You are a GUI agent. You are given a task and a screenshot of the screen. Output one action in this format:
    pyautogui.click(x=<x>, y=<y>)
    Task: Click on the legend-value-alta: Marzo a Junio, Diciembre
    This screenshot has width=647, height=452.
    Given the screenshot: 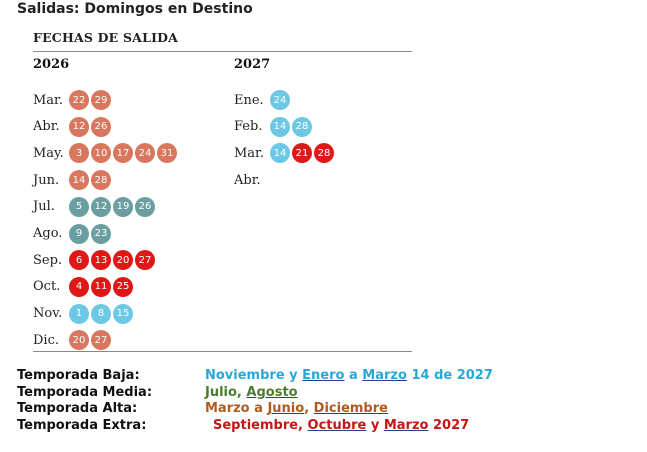 What is the action you would take?
    pyautogui.click(x=296, y=408)
    